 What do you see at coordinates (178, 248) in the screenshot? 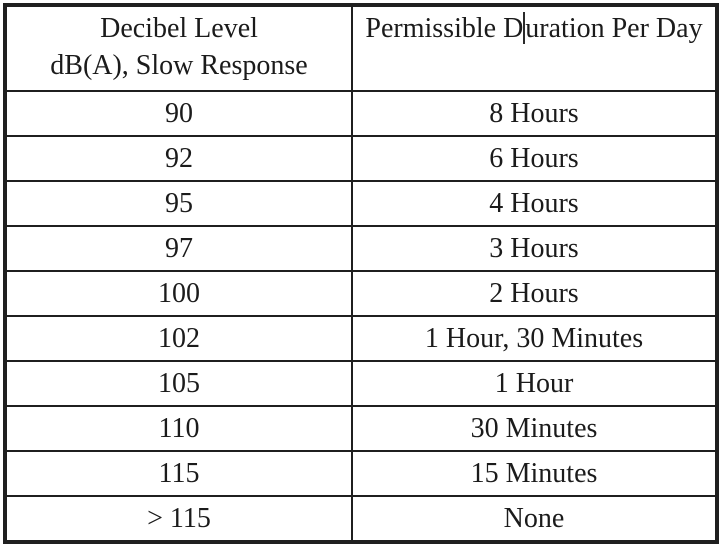
I see `decibel-cell: 97` at bounding box center [178, 248].